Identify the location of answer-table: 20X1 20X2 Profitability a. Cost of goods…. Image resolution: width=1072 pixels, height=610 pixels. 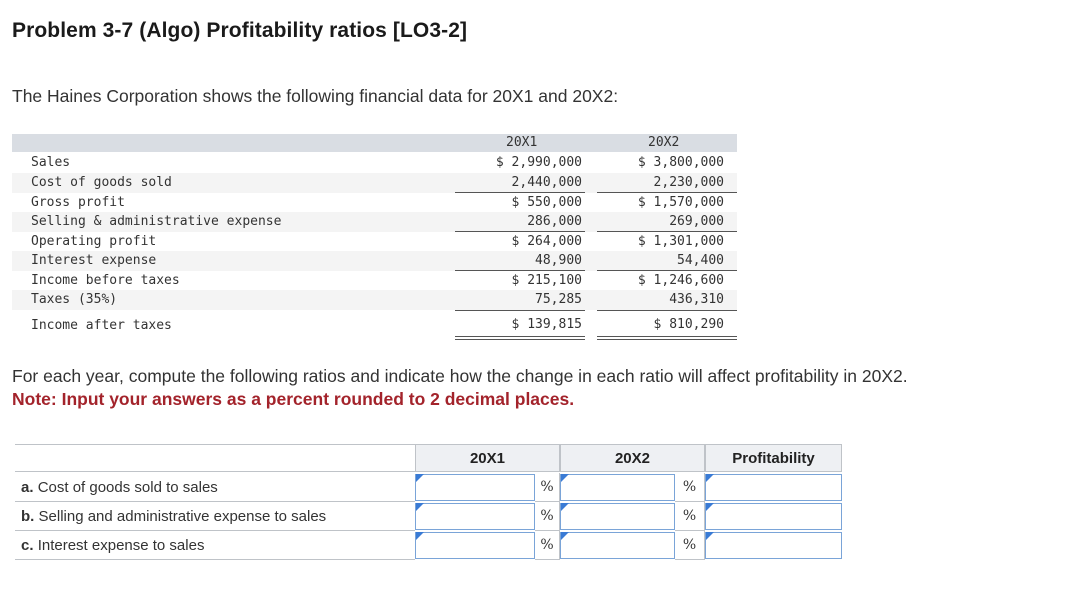
(428, 502).